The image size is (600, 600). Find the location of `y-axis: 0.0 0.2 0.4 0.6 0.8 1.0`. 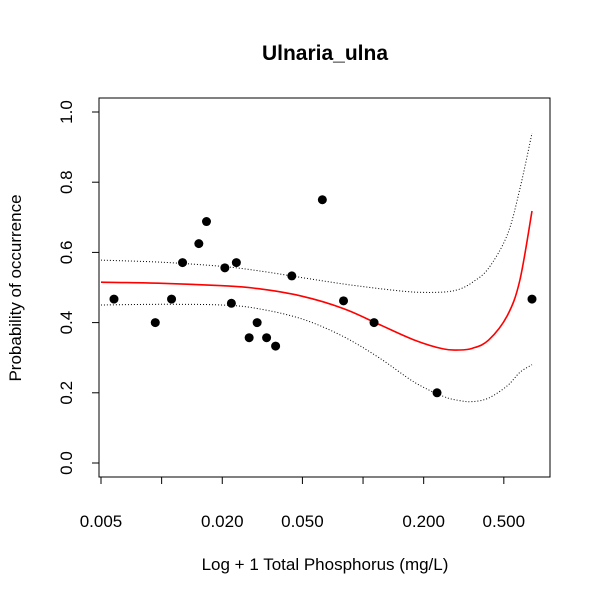

y-axis: 0.0 0.2 0.4 0.6 0.8 1.0 is located at coordinates (78, 287).